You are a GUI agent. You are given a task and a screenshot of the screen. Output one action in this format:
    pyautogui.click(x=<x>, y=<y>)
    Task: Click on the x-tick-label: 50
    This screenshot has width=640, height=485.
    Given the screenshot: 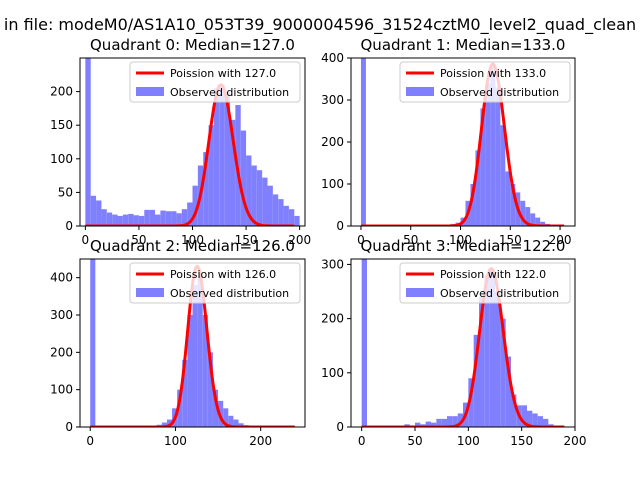 What is the action you would take?
    pyautogui.click(x=414, y=441)
    